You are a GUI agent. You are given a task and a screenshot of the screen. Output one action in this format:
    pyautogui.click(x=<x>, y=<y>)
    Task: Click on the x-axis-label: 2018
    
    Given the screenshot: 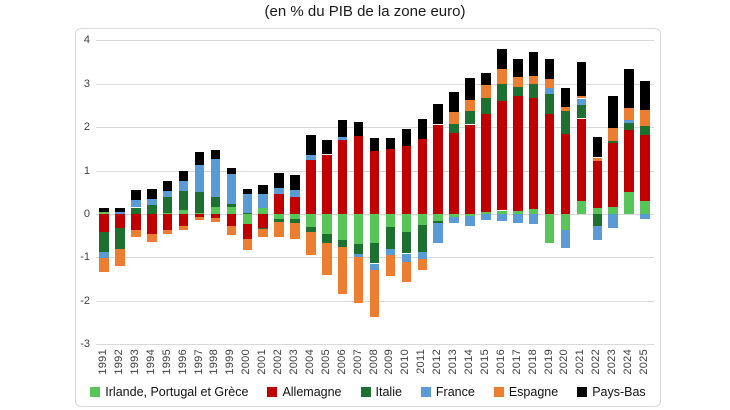 What is the action you would take?
    pyautogui.click(x=532, y=362)
    